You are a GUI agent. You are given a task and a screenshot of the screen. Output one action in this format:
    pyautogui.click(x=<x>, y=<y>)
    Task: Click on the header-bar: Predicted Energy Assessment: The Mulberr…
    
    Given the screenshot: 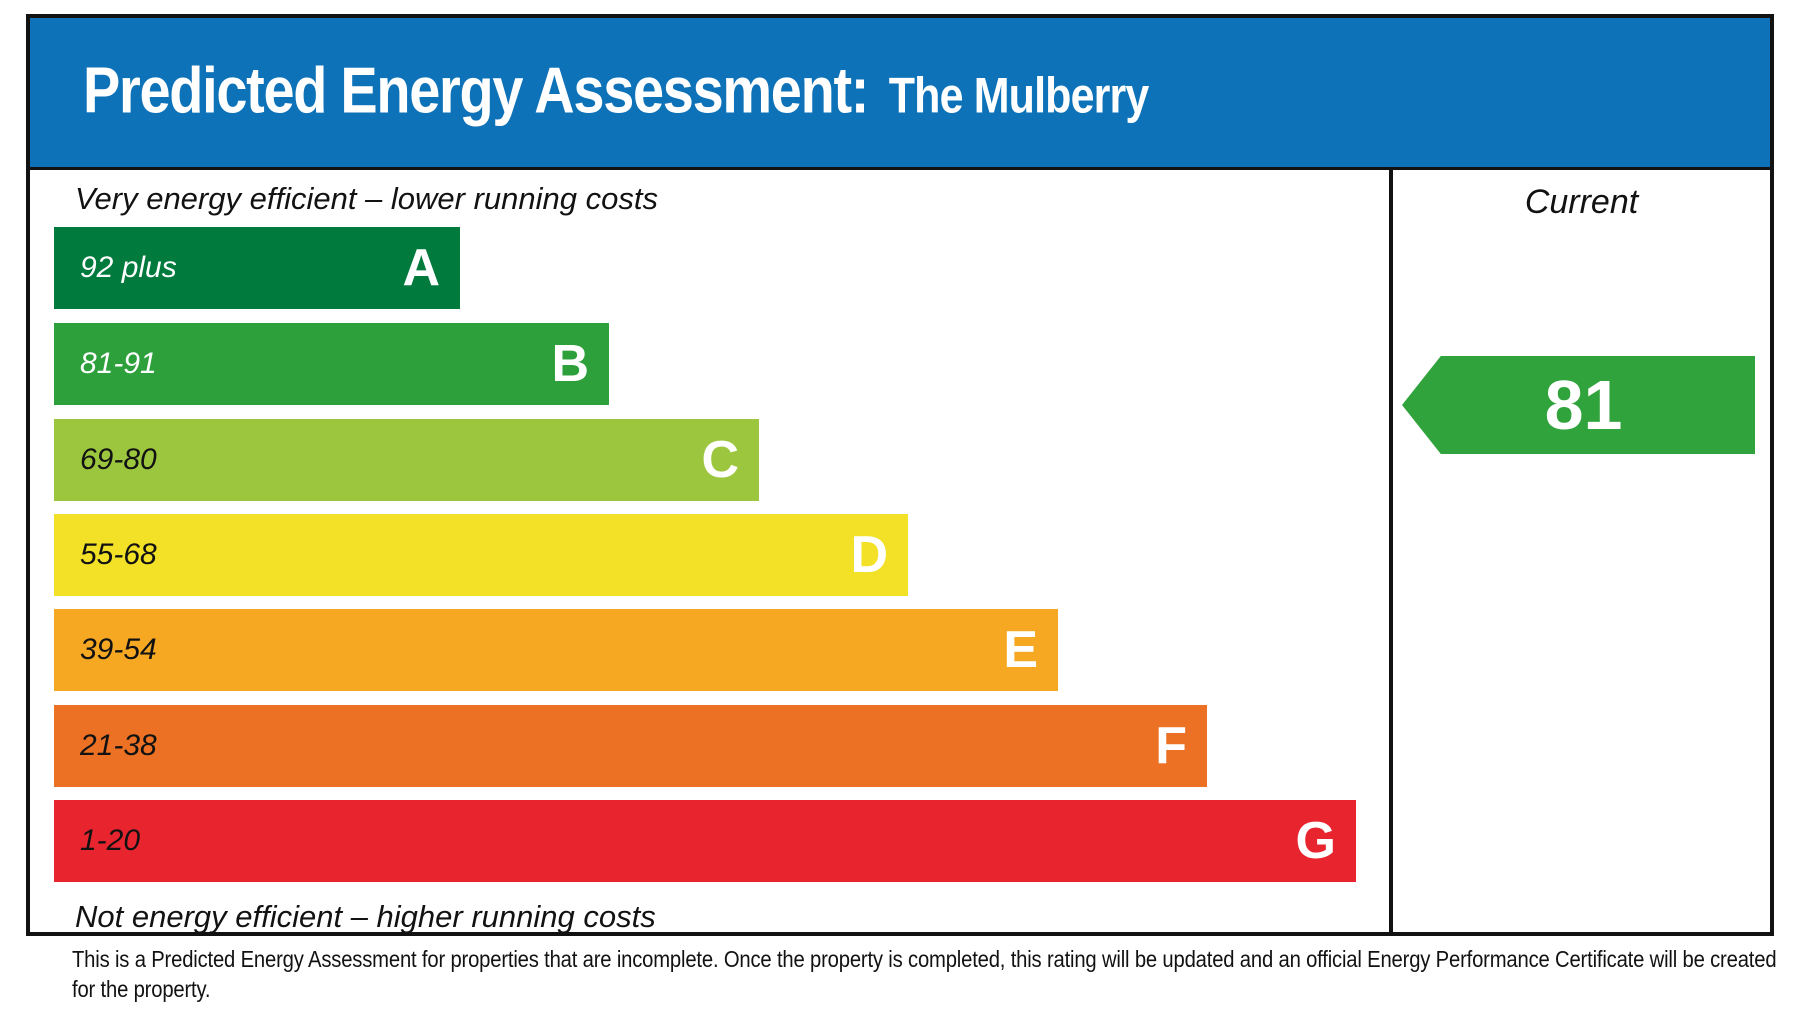 What is the action you would take?
    pyautogui.click(x=900, y=94)
    